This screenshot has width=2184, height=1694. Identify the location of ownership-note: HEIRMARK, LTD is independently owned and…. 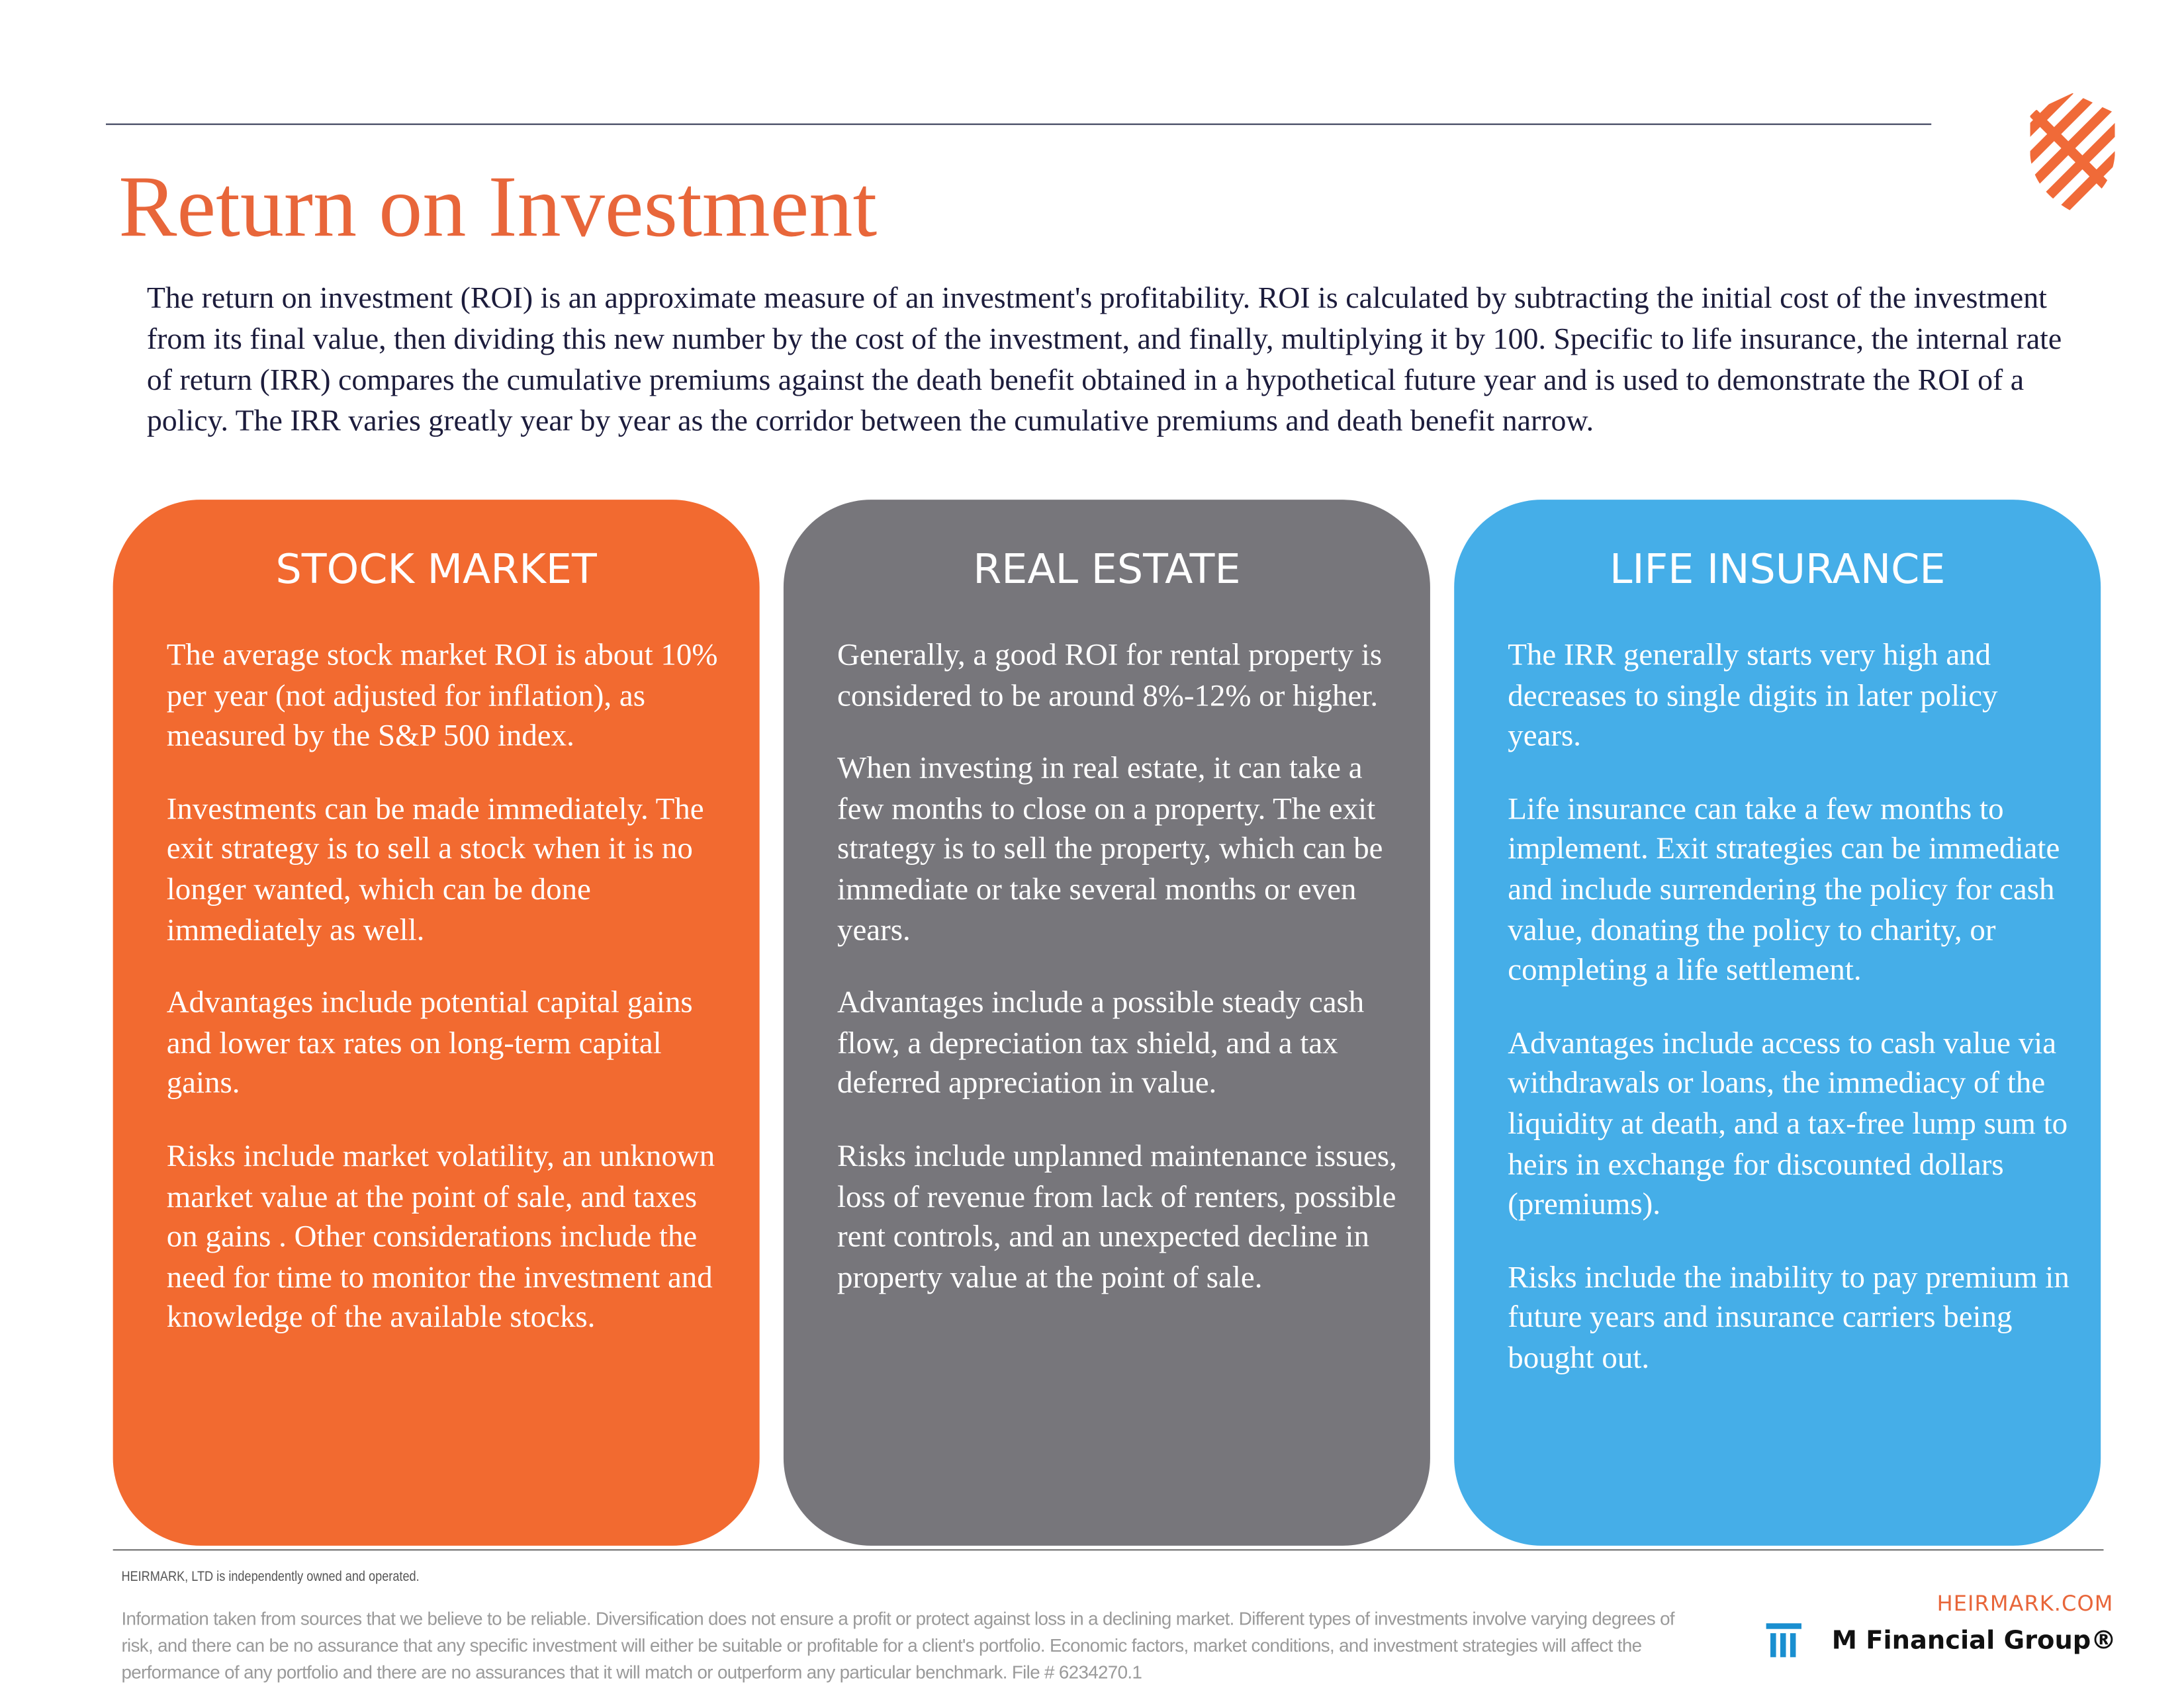
(270, 1578).